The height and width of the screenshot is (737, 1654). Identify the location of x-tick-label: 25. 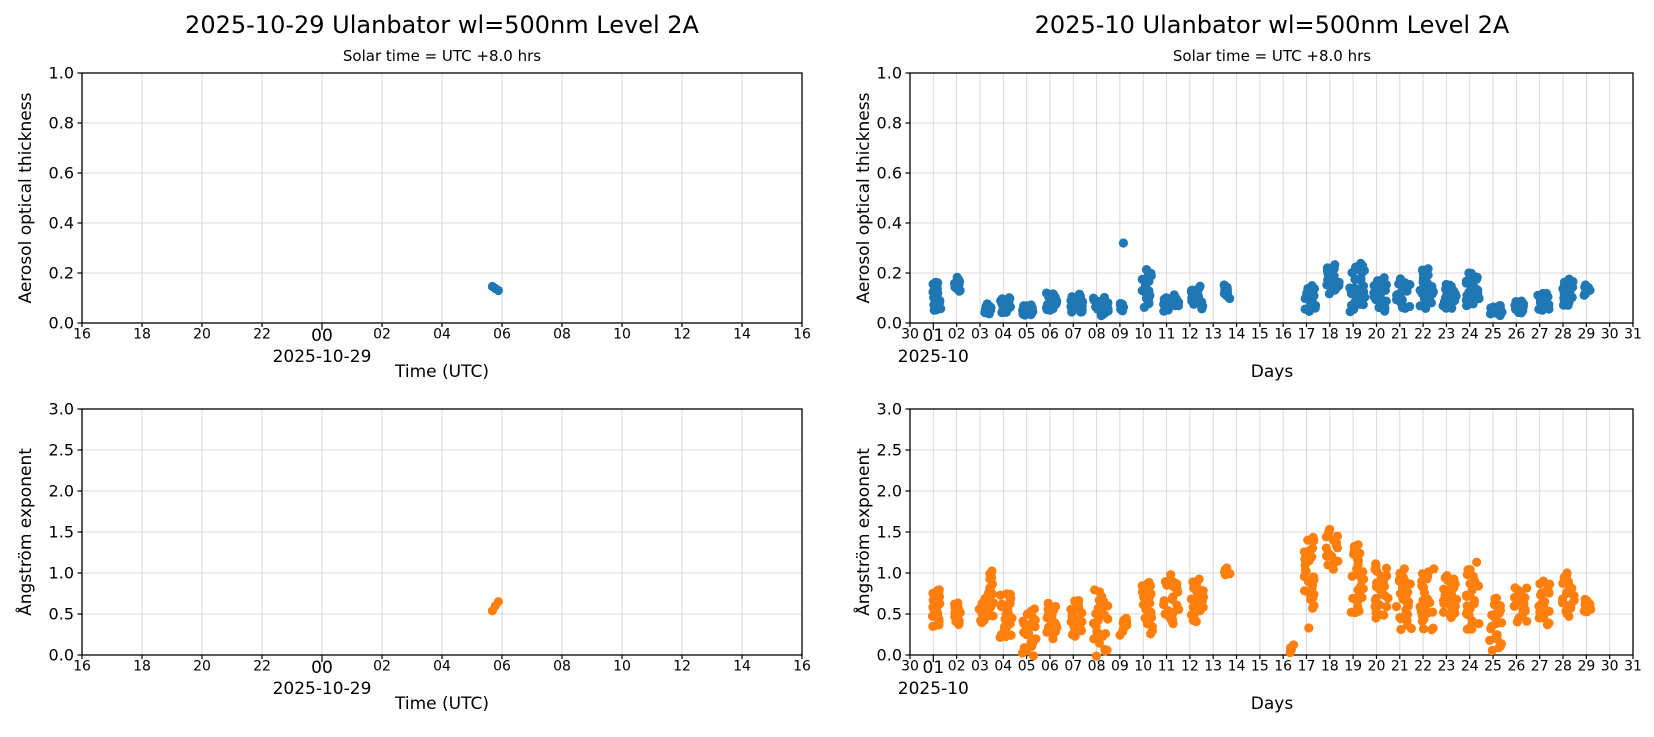
(1493, 667).